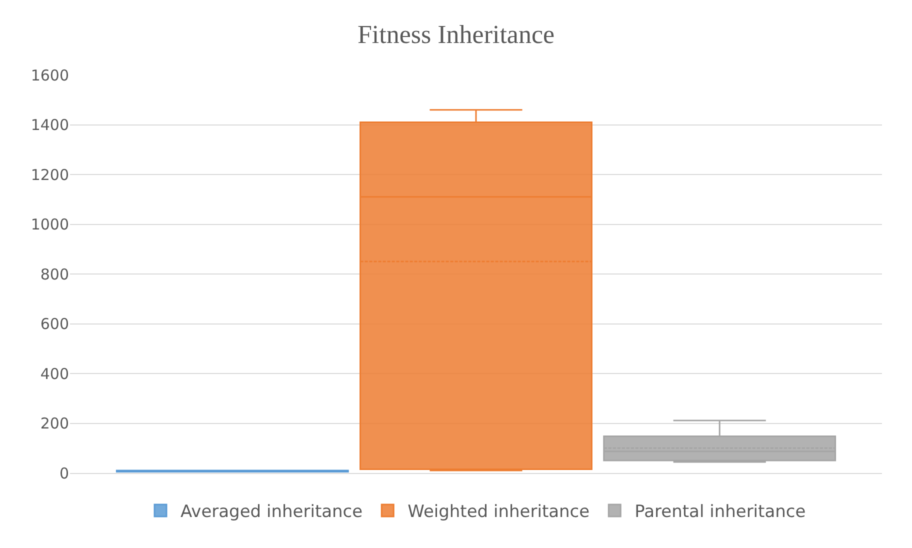 The width and height of the screenshot is (912, 548). Describe the element at coordinates (54, 373) in the screenshot. I see `y-tick-label: 400` at that location.